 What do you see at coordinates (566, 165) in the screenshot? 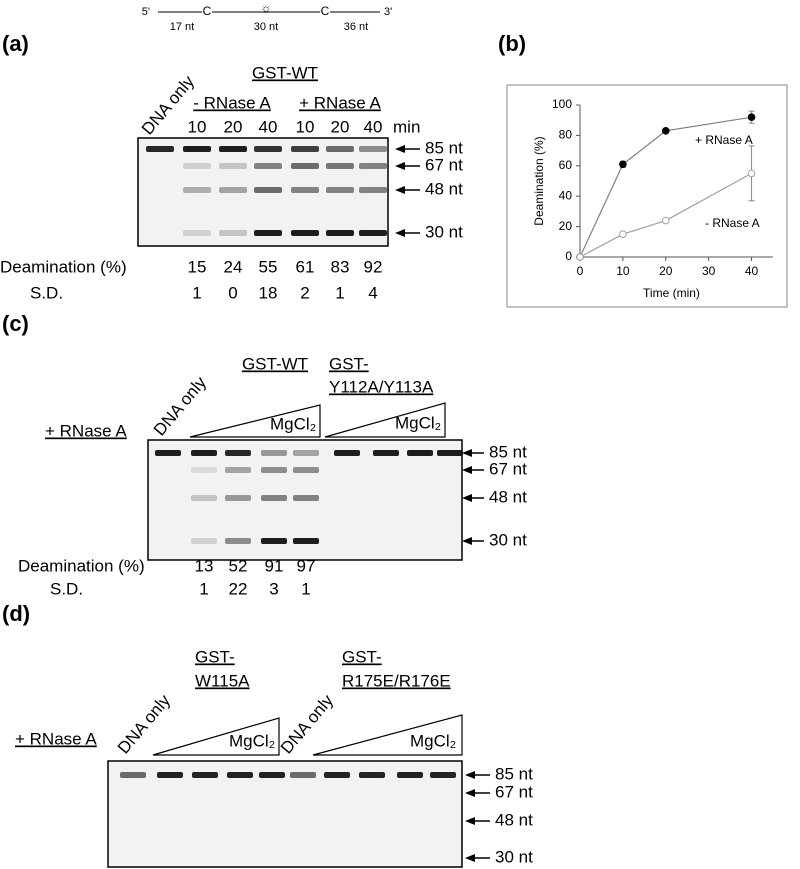
I see `y-tick-label: 60` at bounding box center [566, 165].